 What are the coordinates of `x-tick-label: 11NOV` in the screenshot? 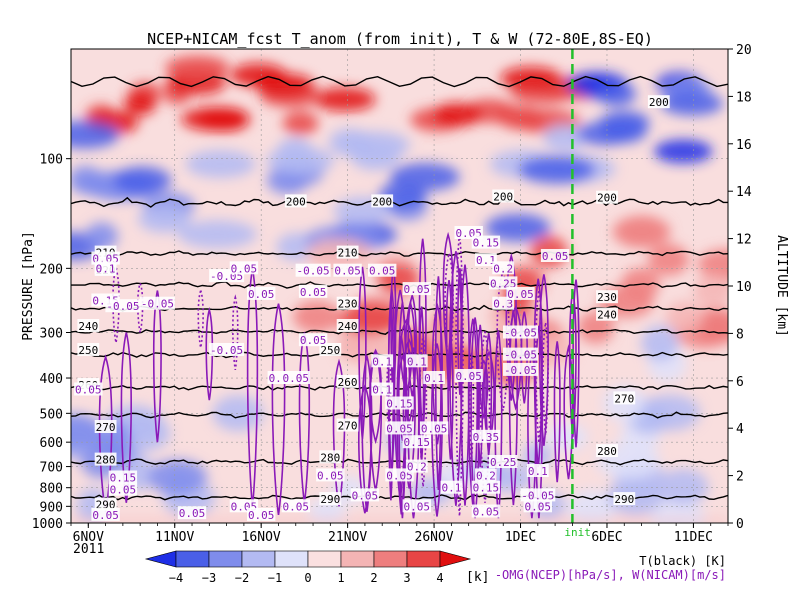 It's located at (174, 537).